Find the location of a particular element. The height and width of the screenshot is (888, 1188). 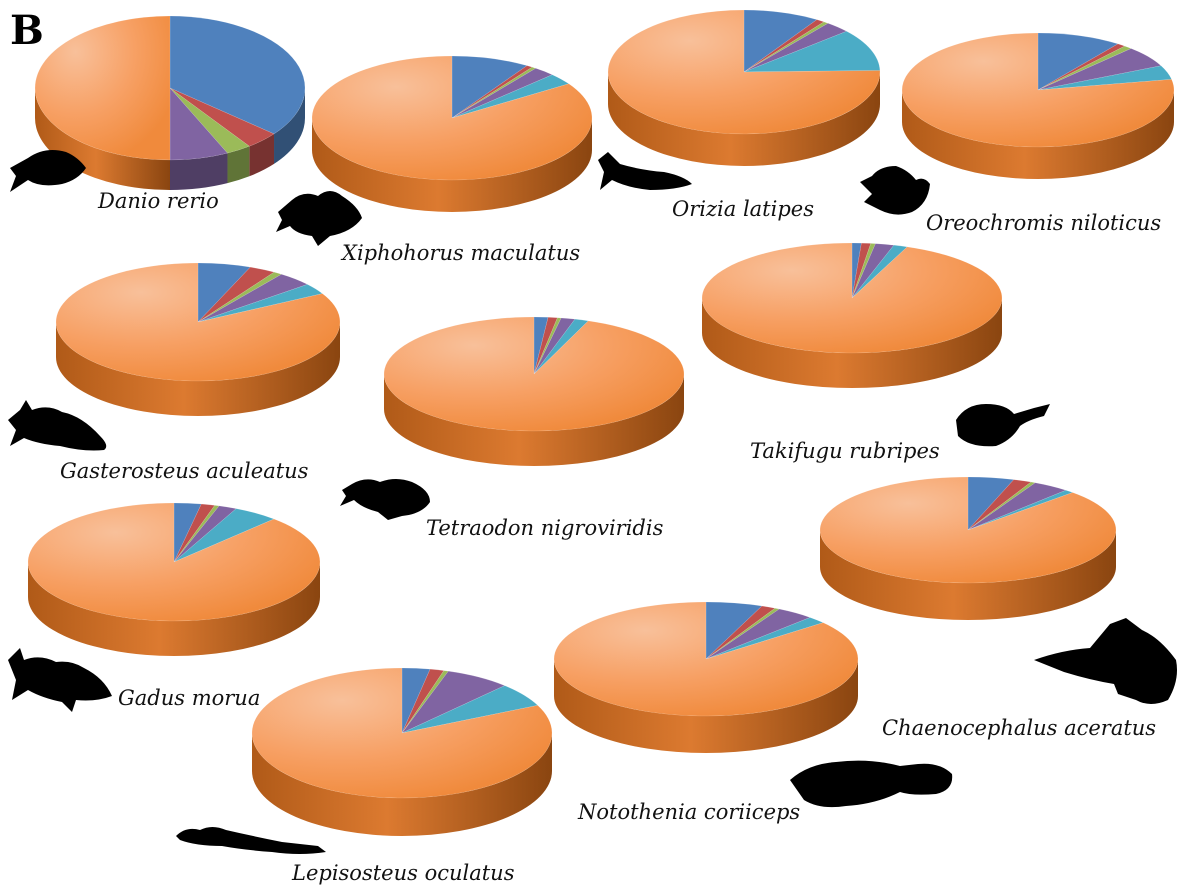

medaka-icon is located at coordinates (645, 171).